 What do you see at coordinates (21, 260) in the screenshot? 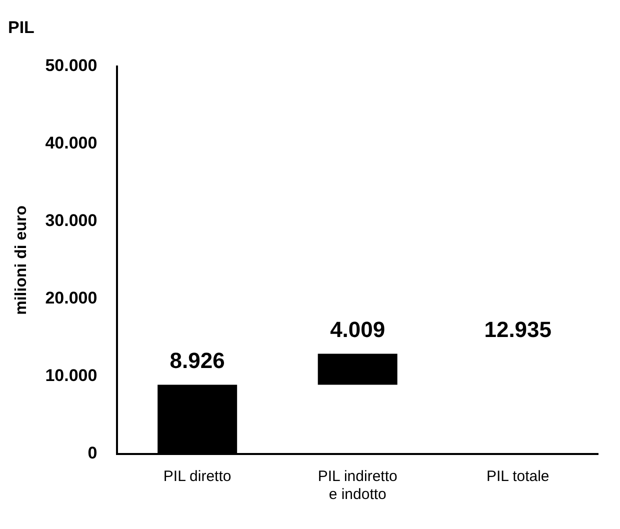
I see `y-axis-title: milioni di euro` at bounding box center [21, 260].